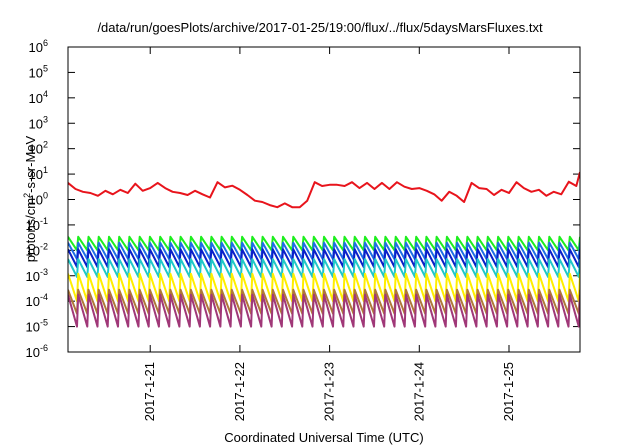 The image size is (640, 448). What do you see at coordinates (38, 71) in the screenshot?
I see `y-tick-label: 10⁵` at bounding box center [38, 71].